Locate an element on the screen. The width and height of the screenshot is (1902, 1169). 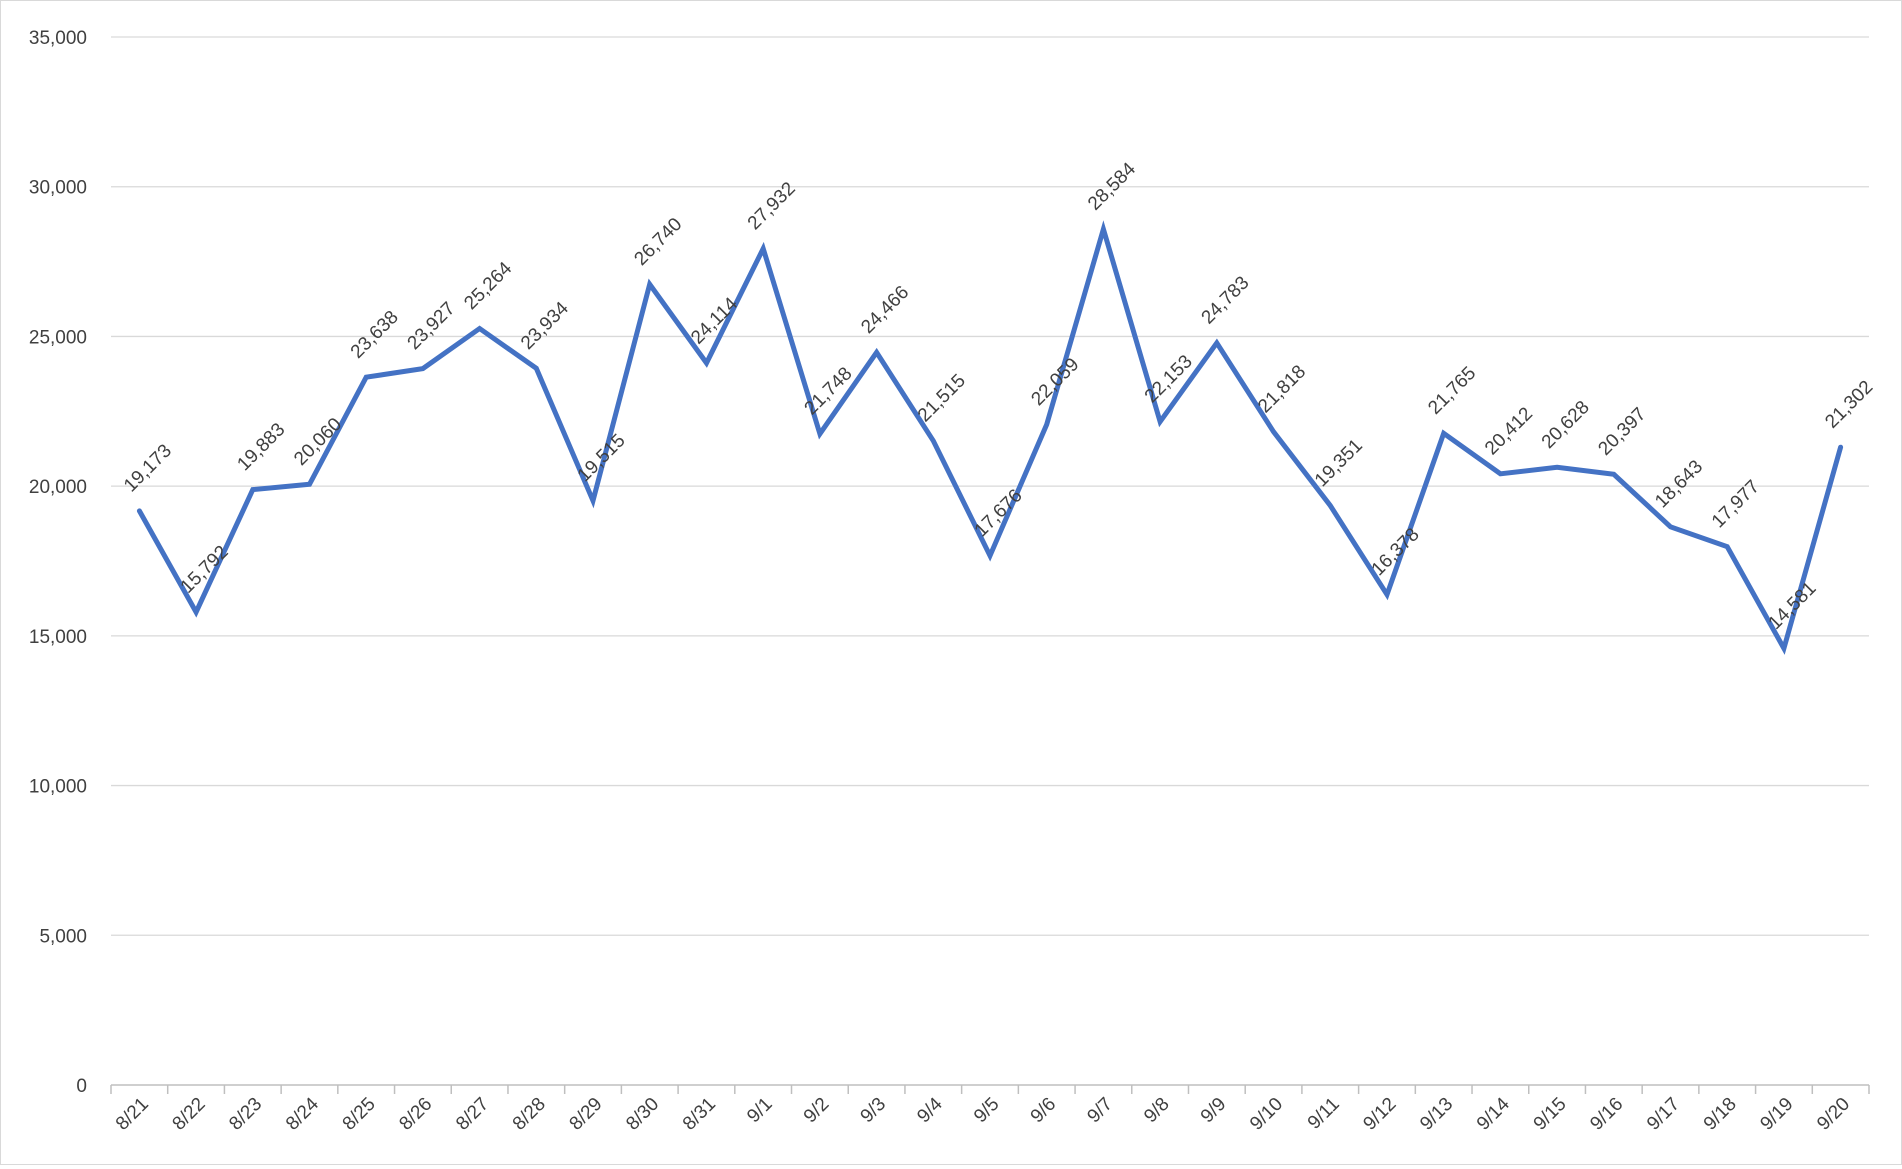
x-tick-label: 8/31 is located at coordinates (699, 1114).